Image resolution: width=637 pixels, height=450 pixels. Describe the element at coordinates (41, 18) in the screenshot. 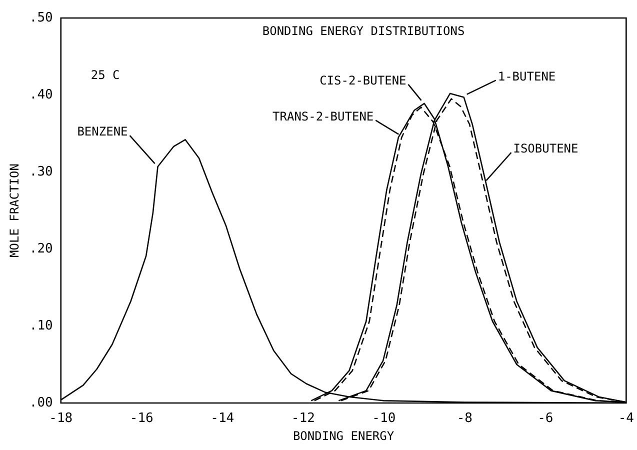

I see `y-tick-label: .50` at that location.